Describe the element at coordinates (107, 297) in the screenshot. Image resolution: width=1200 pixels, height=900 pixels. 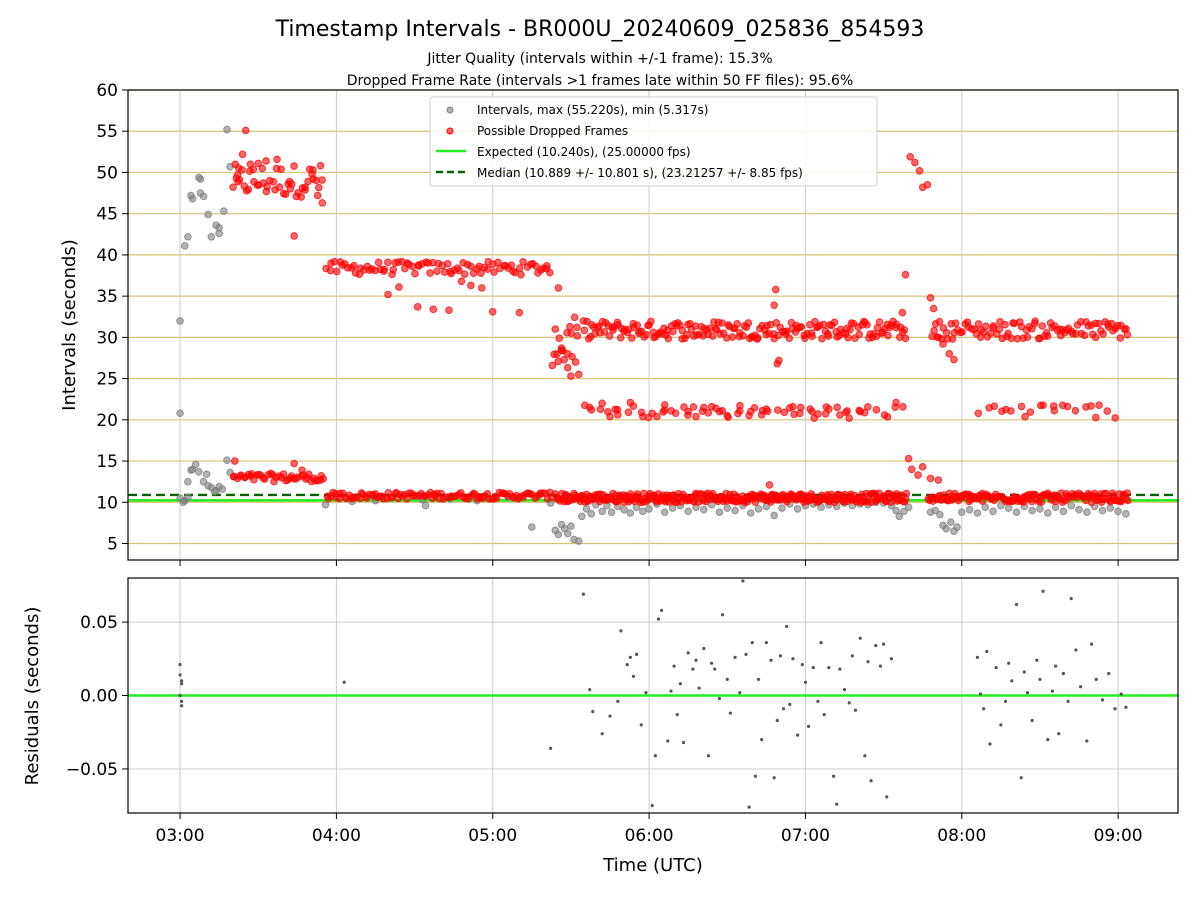
I see `intervals-y-tick-label: 35` at that location.